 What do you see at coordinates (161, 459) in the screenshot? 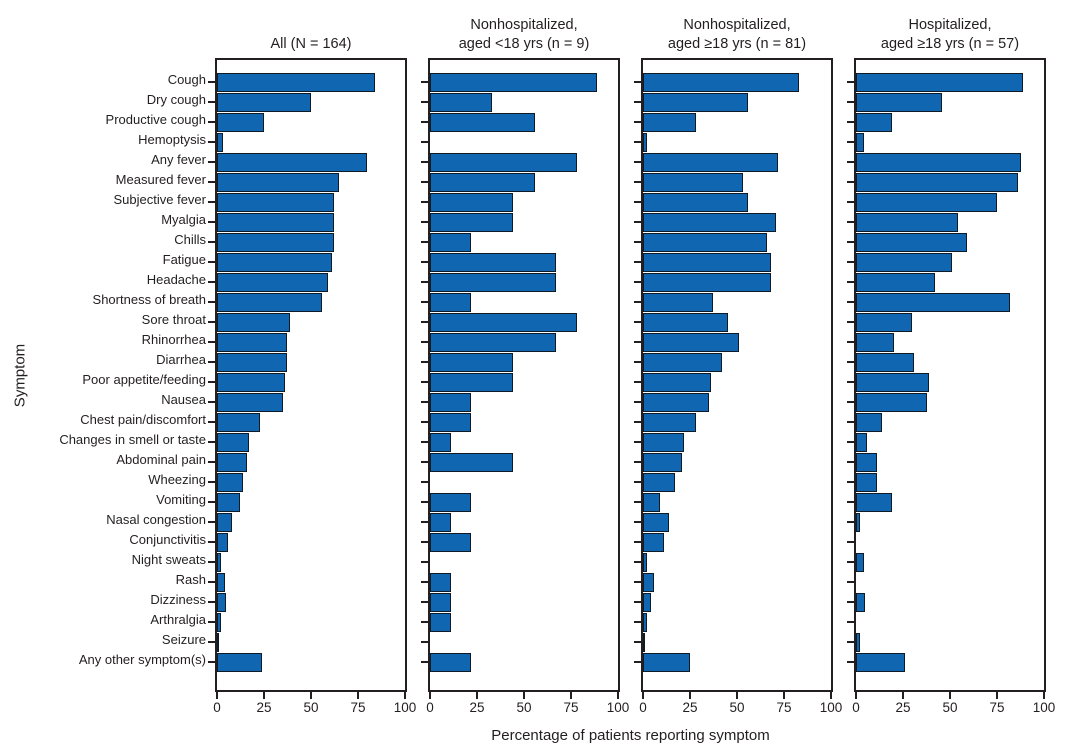
I see `symptom-label: Abdominal pain` at bounding box center [161, 459].